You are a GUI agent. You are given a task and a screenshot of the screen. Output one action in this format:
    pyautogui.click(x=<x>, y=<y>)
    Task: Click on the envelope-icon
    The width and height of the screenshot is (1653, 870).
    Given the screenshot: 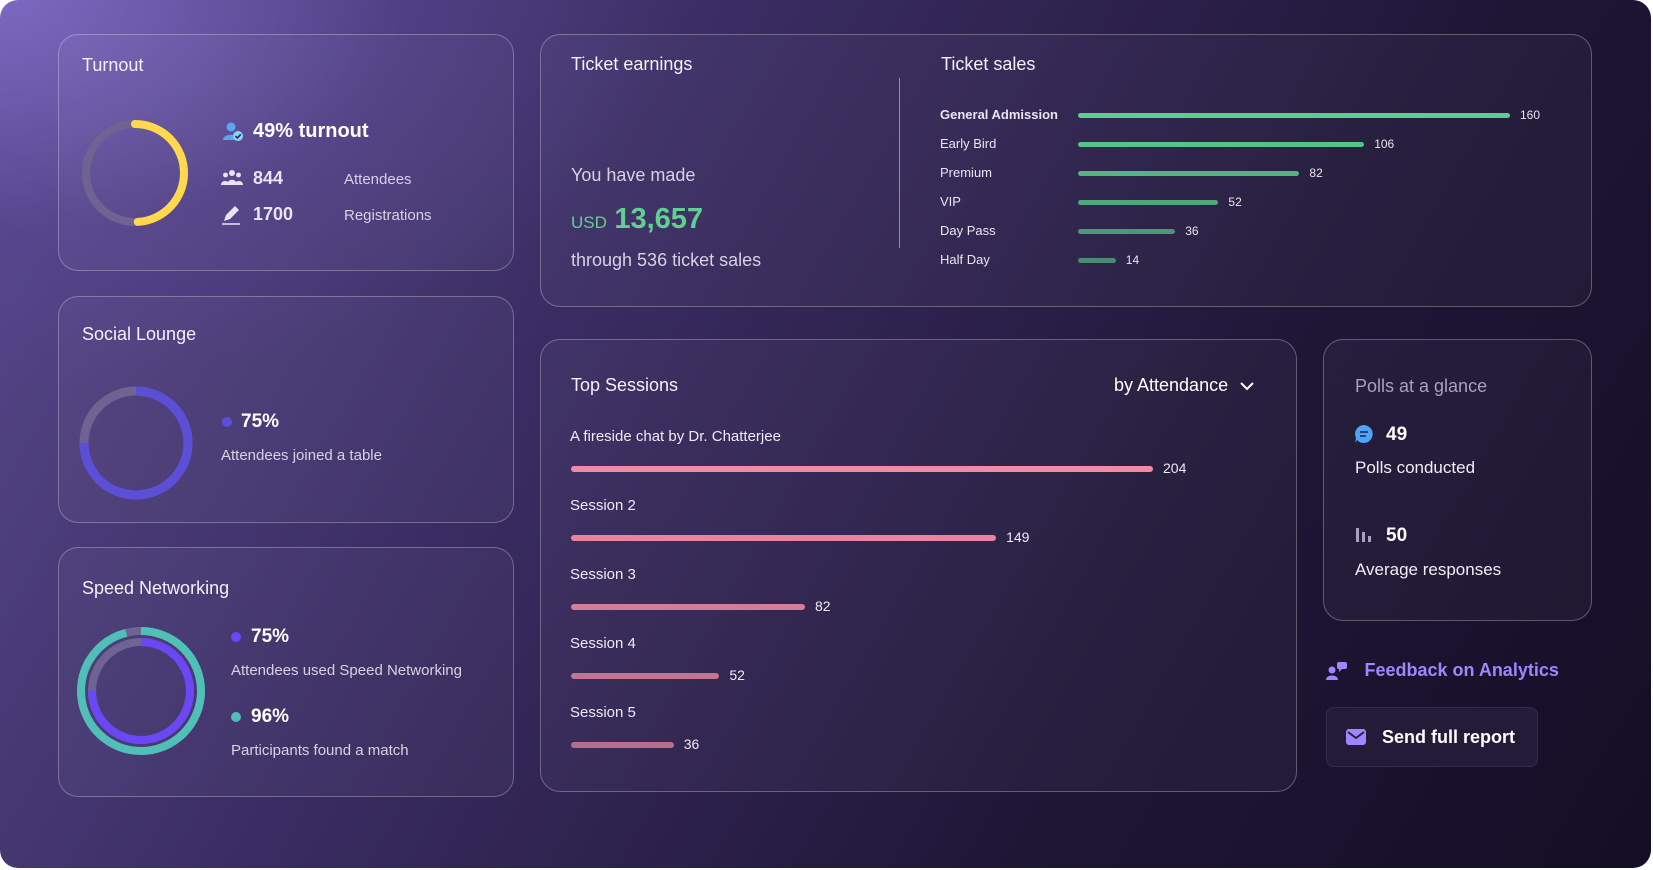 What is the action you would take?
    pyautogui.click(x=1356, y=737)
    